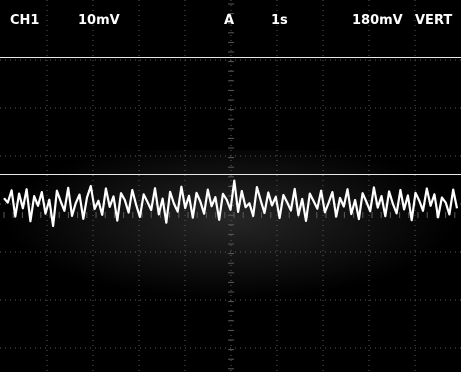  Describe the element at coordinates (434, 20) in the screenshot. I see `display-mode-label: VERT` at that location.